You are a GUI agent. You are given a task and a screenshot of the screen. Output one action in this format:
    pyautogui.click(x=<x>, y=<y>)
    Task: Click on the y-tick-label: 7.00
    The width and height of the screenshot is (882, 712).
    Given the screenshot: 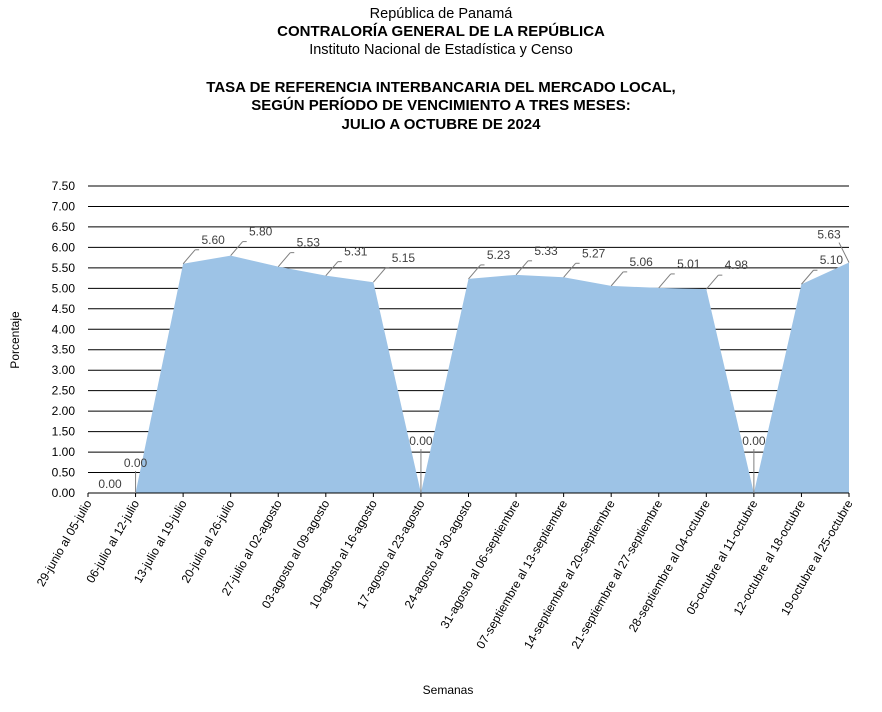 What is the action you would take?
    pyautogui.click(x=64, y=206)
    